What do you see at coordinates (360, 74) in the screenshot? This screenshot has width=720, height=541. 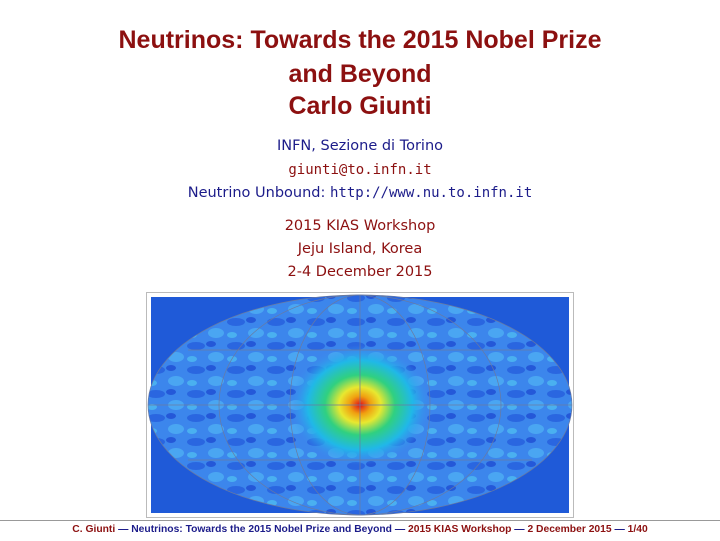 I see `title-line: and Beyond` at bounding box center [360, 74].